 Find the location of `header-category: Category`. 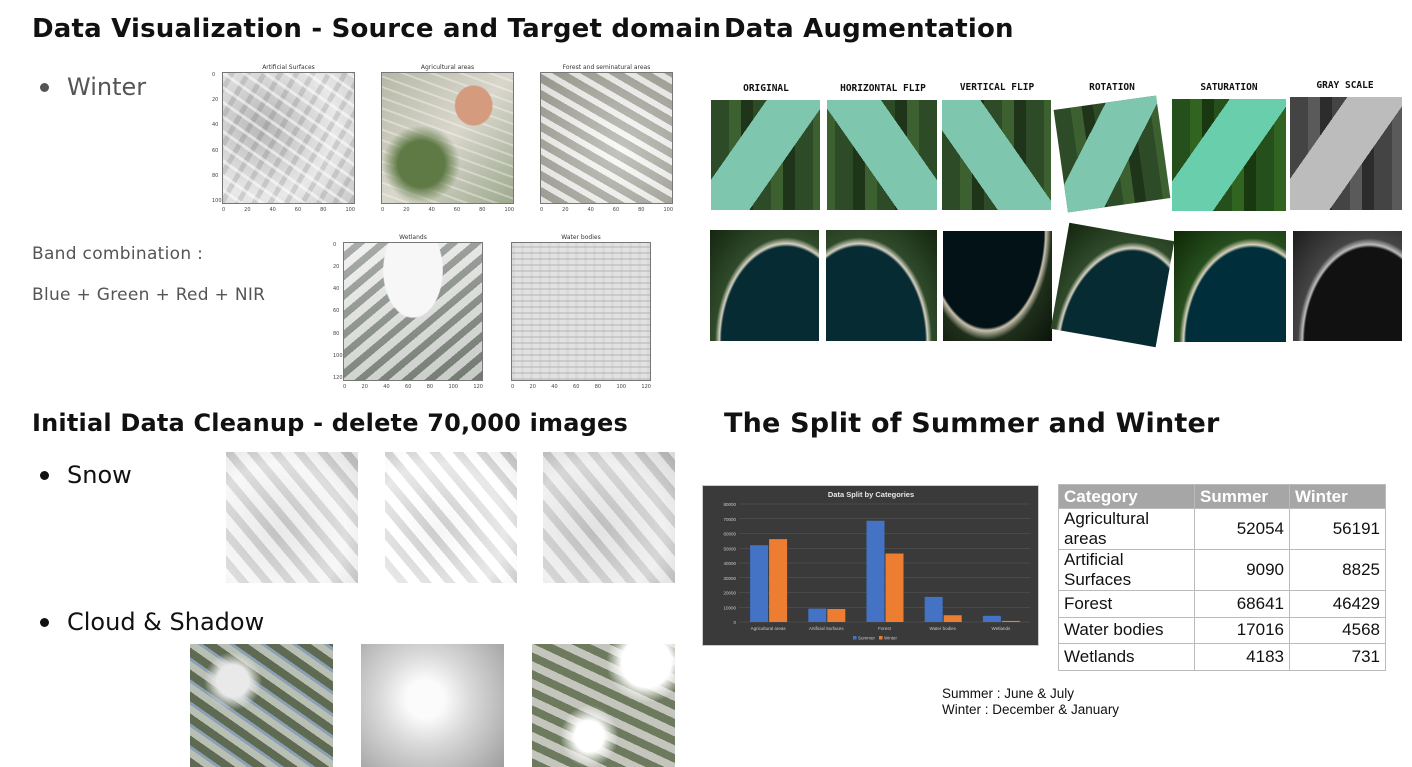

header-category: Category is located at coordinates (1126, 496).